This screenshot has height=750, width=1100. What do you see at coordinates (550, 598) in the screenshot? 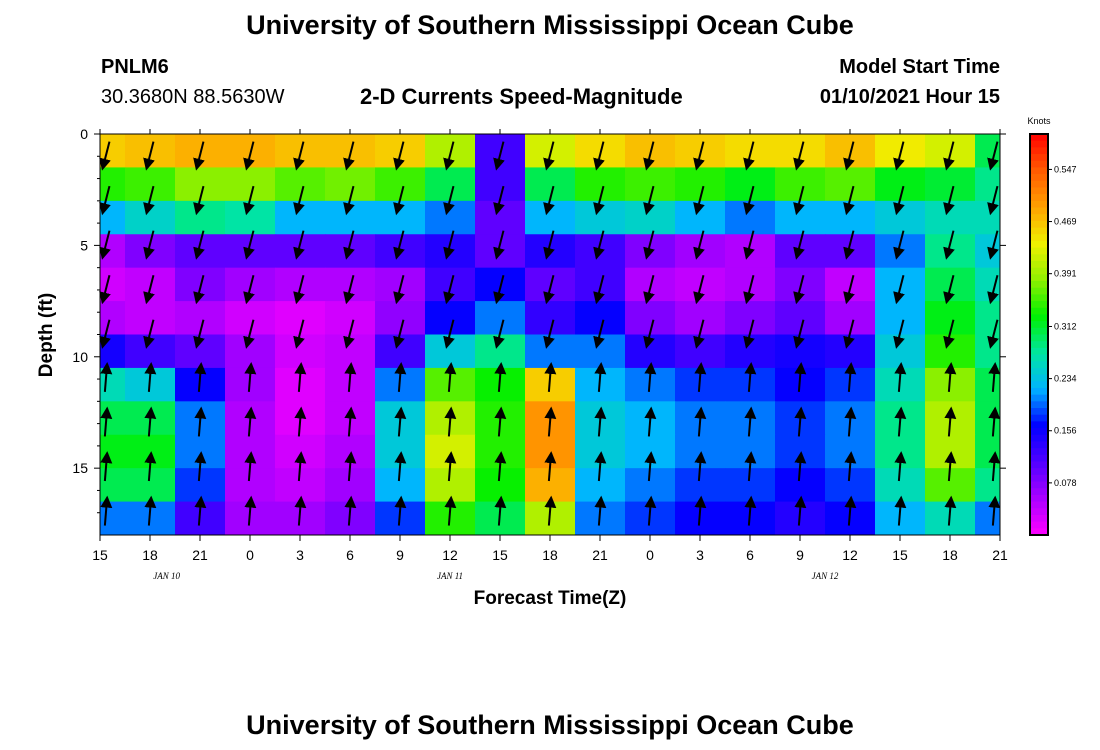
I see `x-axis-label: Forecast Time(Z)` at bounding box center [550, 598].